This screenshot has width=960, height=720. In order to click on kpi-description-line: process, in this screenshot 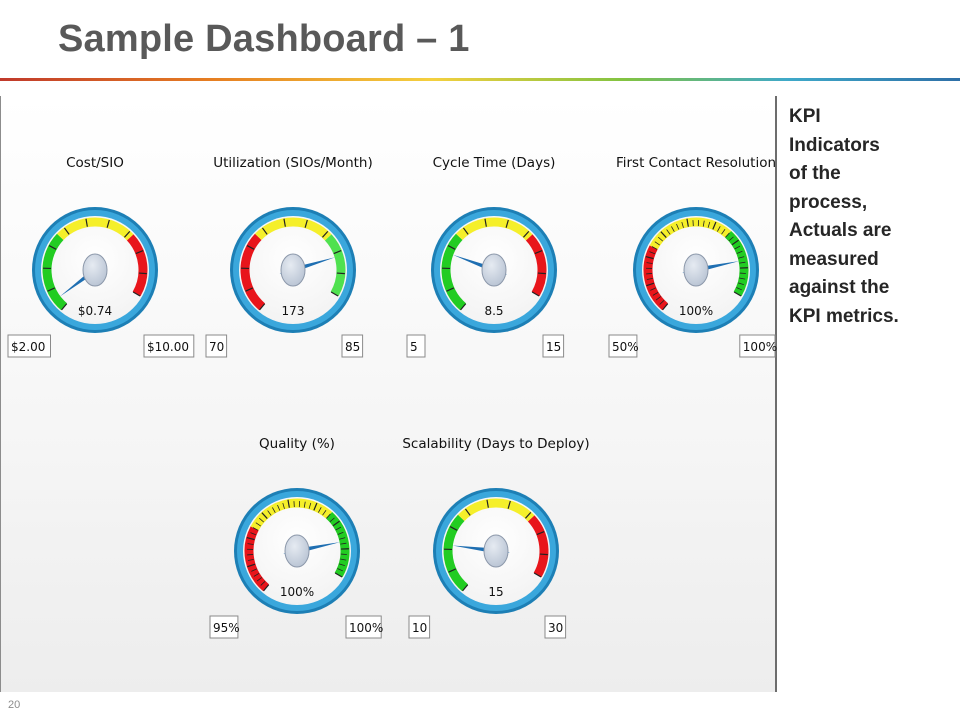, I will do `click(828, 202)`.